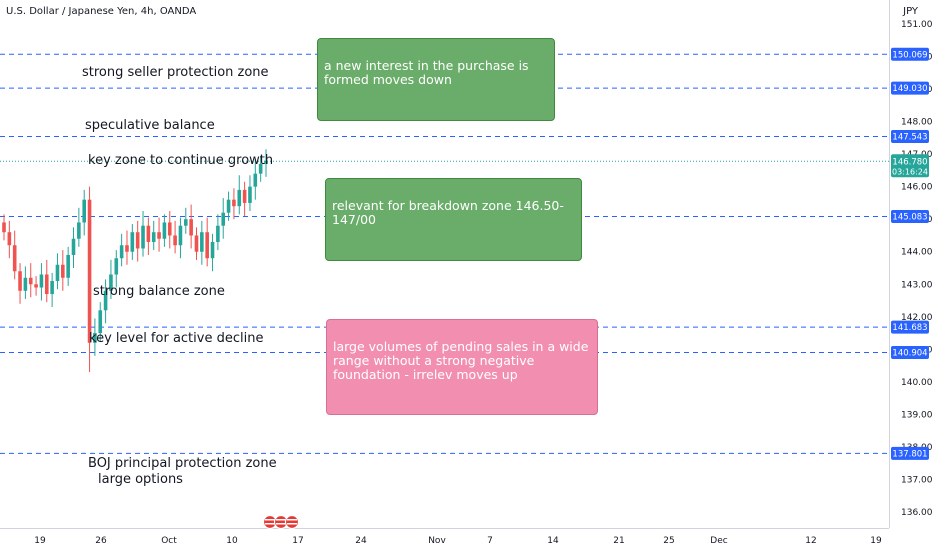 The height and width of the screenshot is (550, 932). I want to click on x-tick-label: 21, so click(618, 541).